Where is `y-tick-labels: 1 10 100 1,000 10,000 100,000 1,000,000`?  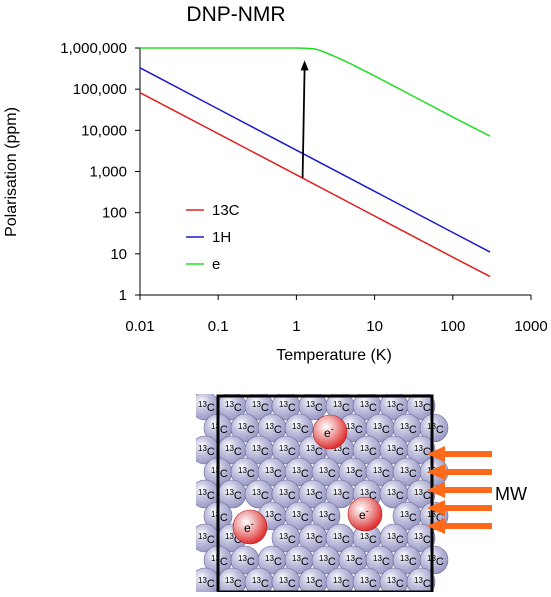 y-tick-labels: 1 10 100 1,000 10,000 100,000 1,000,000 is located at coordinates (100, 172).